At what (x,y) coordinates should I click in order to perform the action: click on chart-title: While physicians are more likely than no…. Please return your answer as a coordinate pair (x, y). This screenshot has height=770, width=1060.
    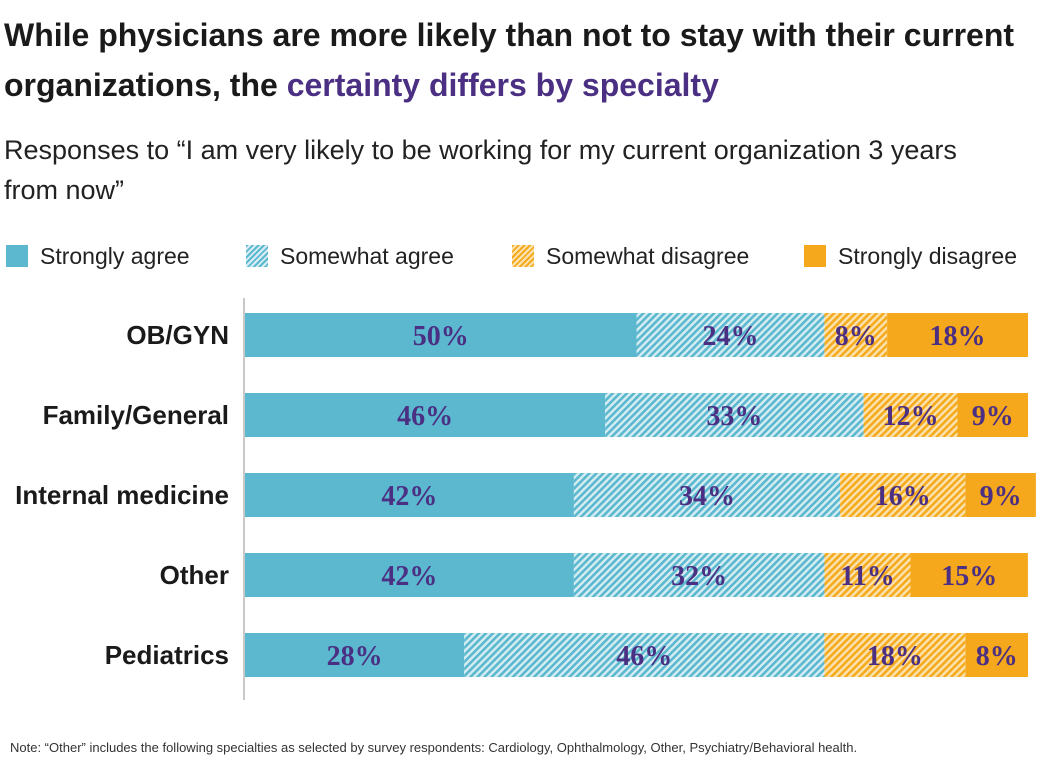
    Looking at the image, I should click on (529, 60).